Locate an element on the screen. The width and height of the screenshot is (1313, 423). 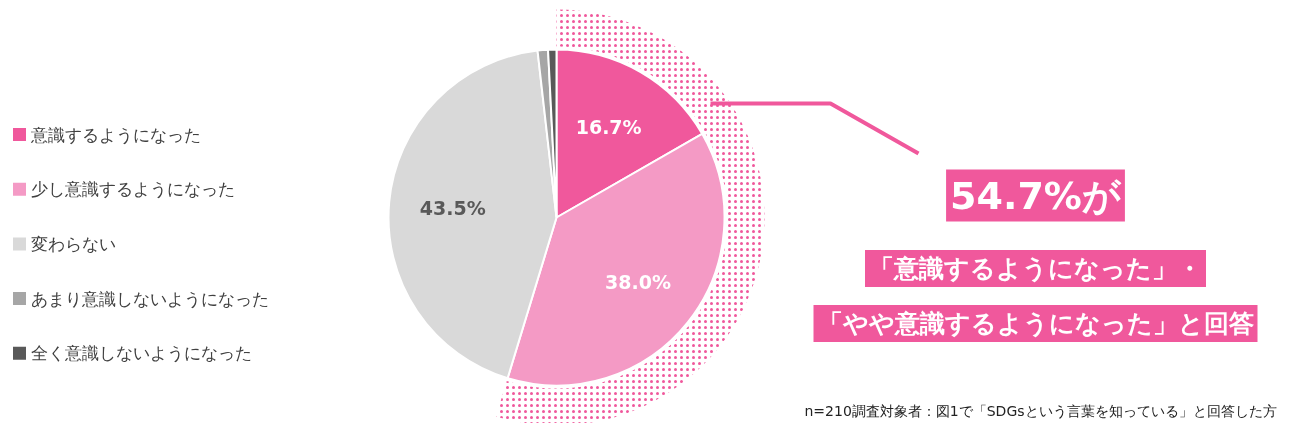
data-label: 16.7% is located at coordinates (608, 127).